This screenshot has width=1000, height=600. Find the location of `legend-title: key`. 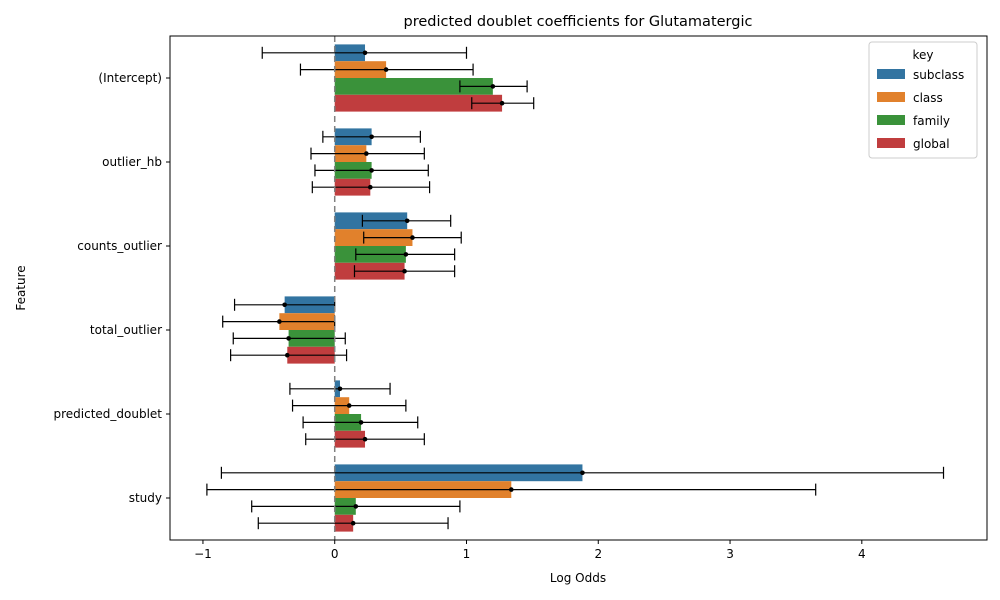

legend-title: key is located at coordinates (922, 55).